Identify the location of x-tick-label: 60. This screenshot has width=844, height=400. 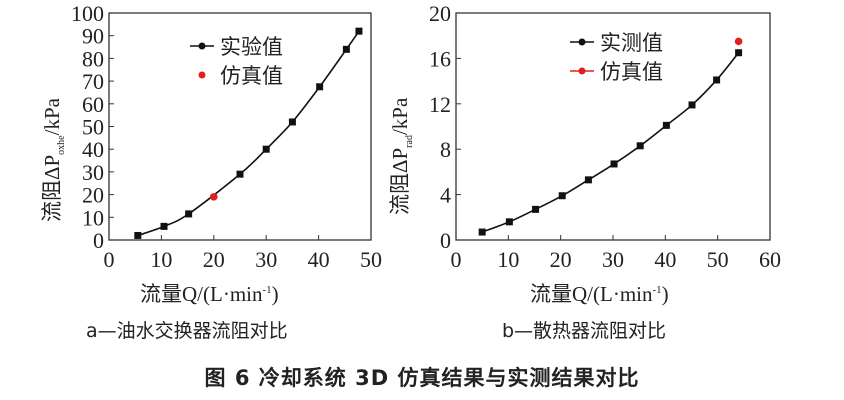
(770, 259).